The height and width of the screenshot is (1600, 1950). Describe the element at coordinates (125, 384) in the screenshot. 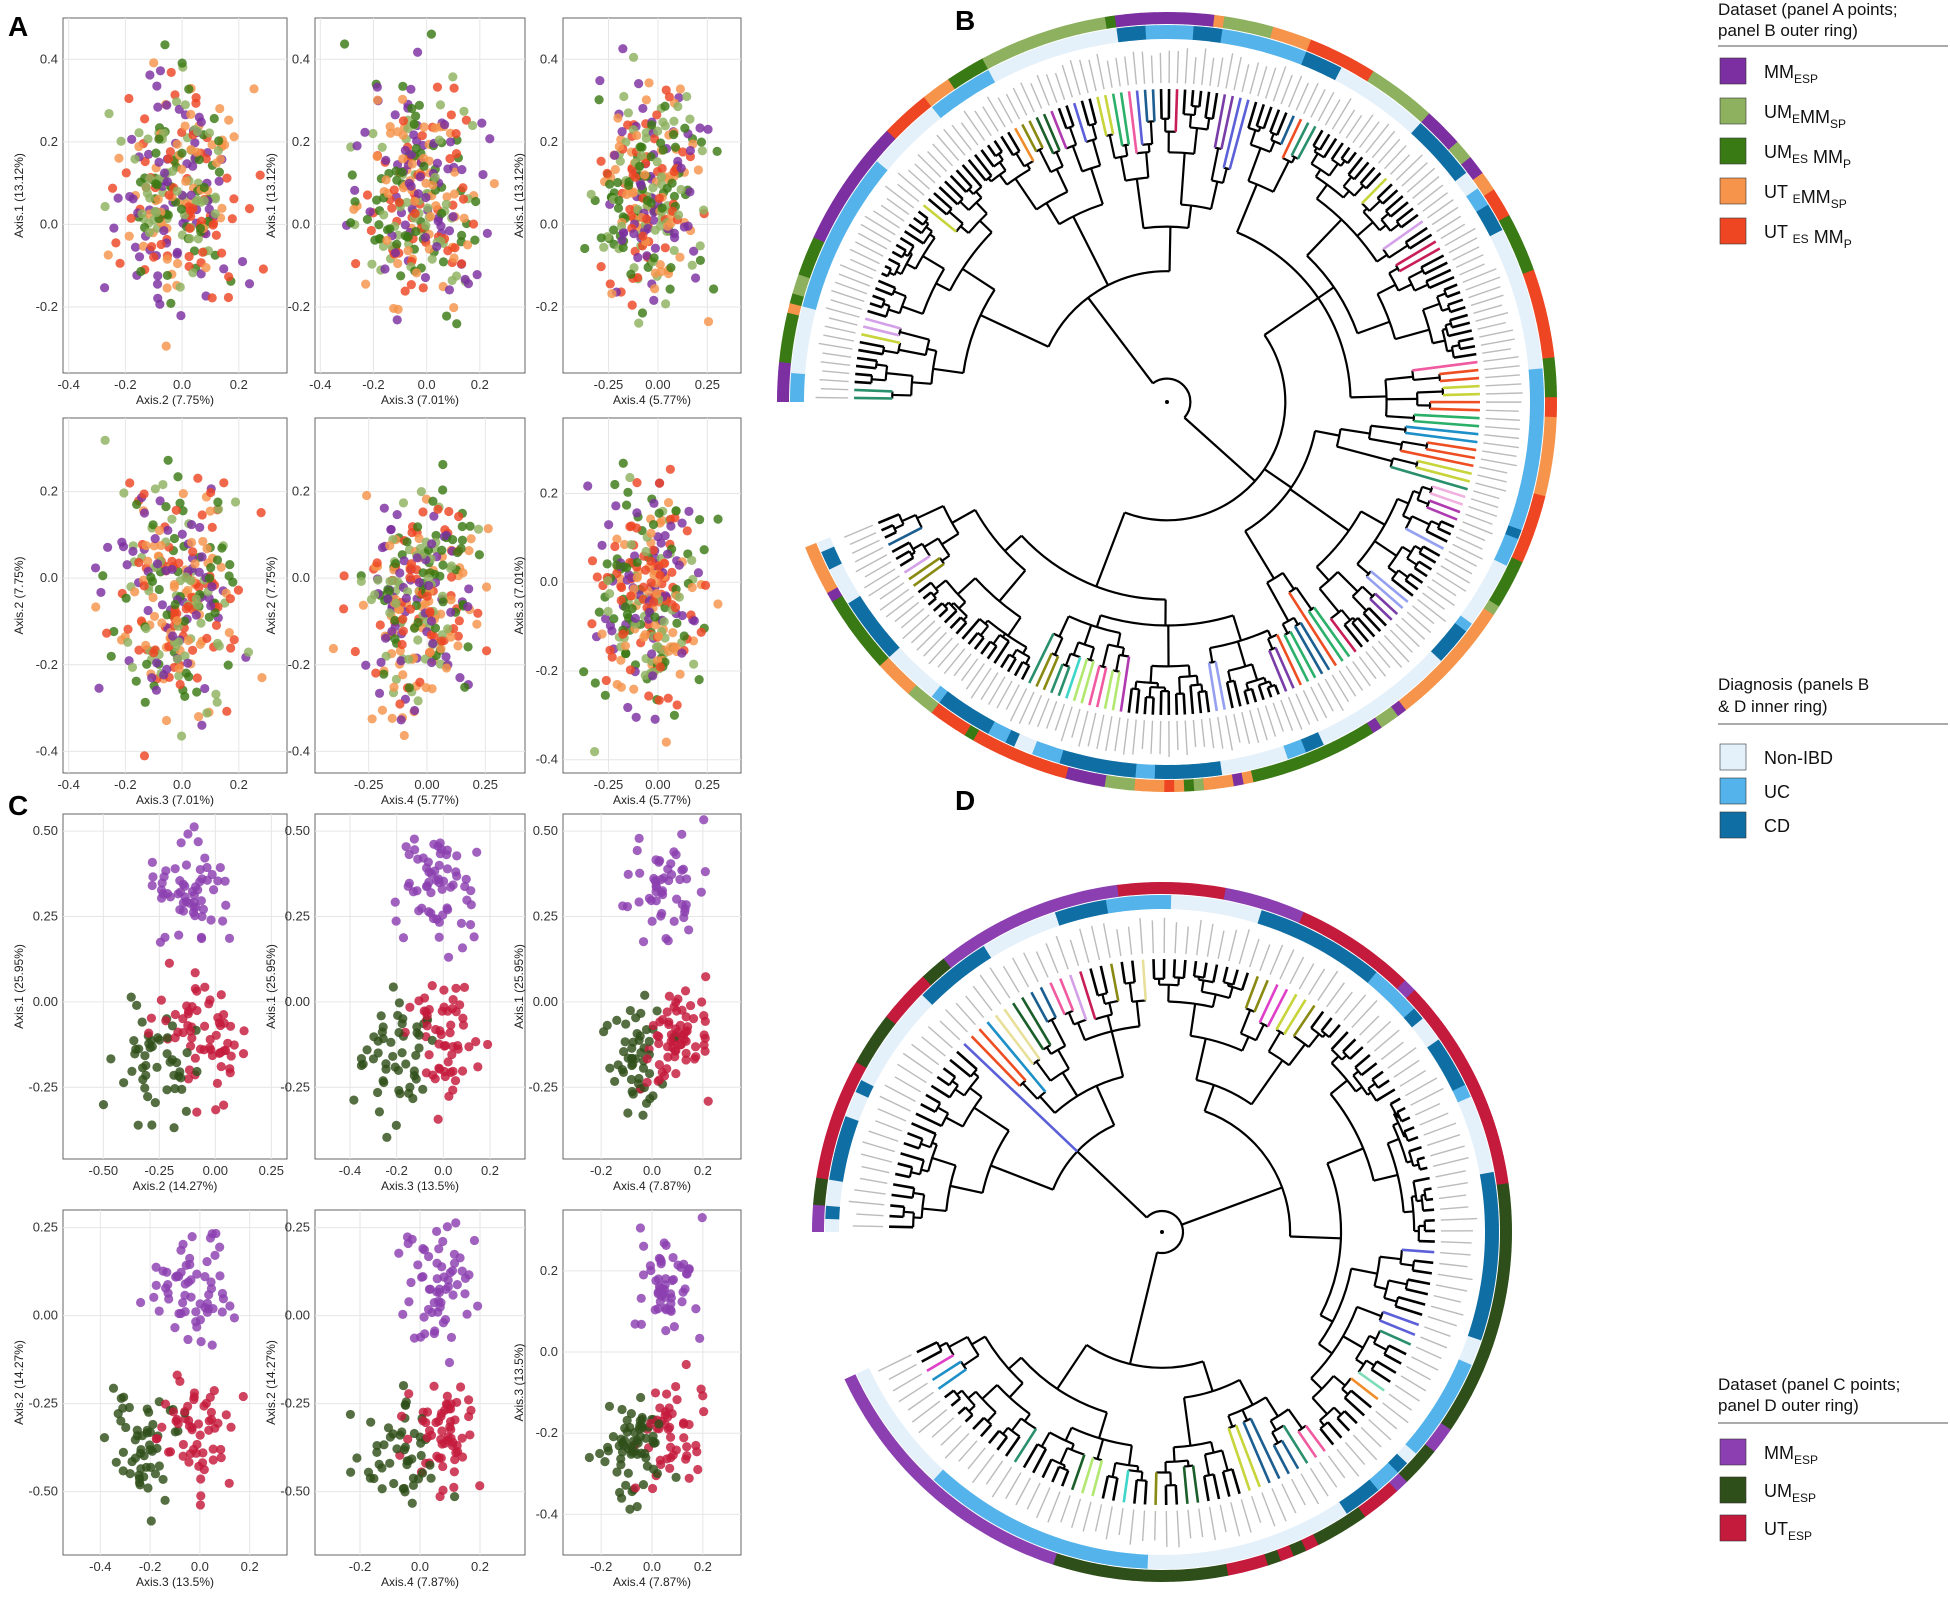

I see `x-tick-label: -0.2` at that location.